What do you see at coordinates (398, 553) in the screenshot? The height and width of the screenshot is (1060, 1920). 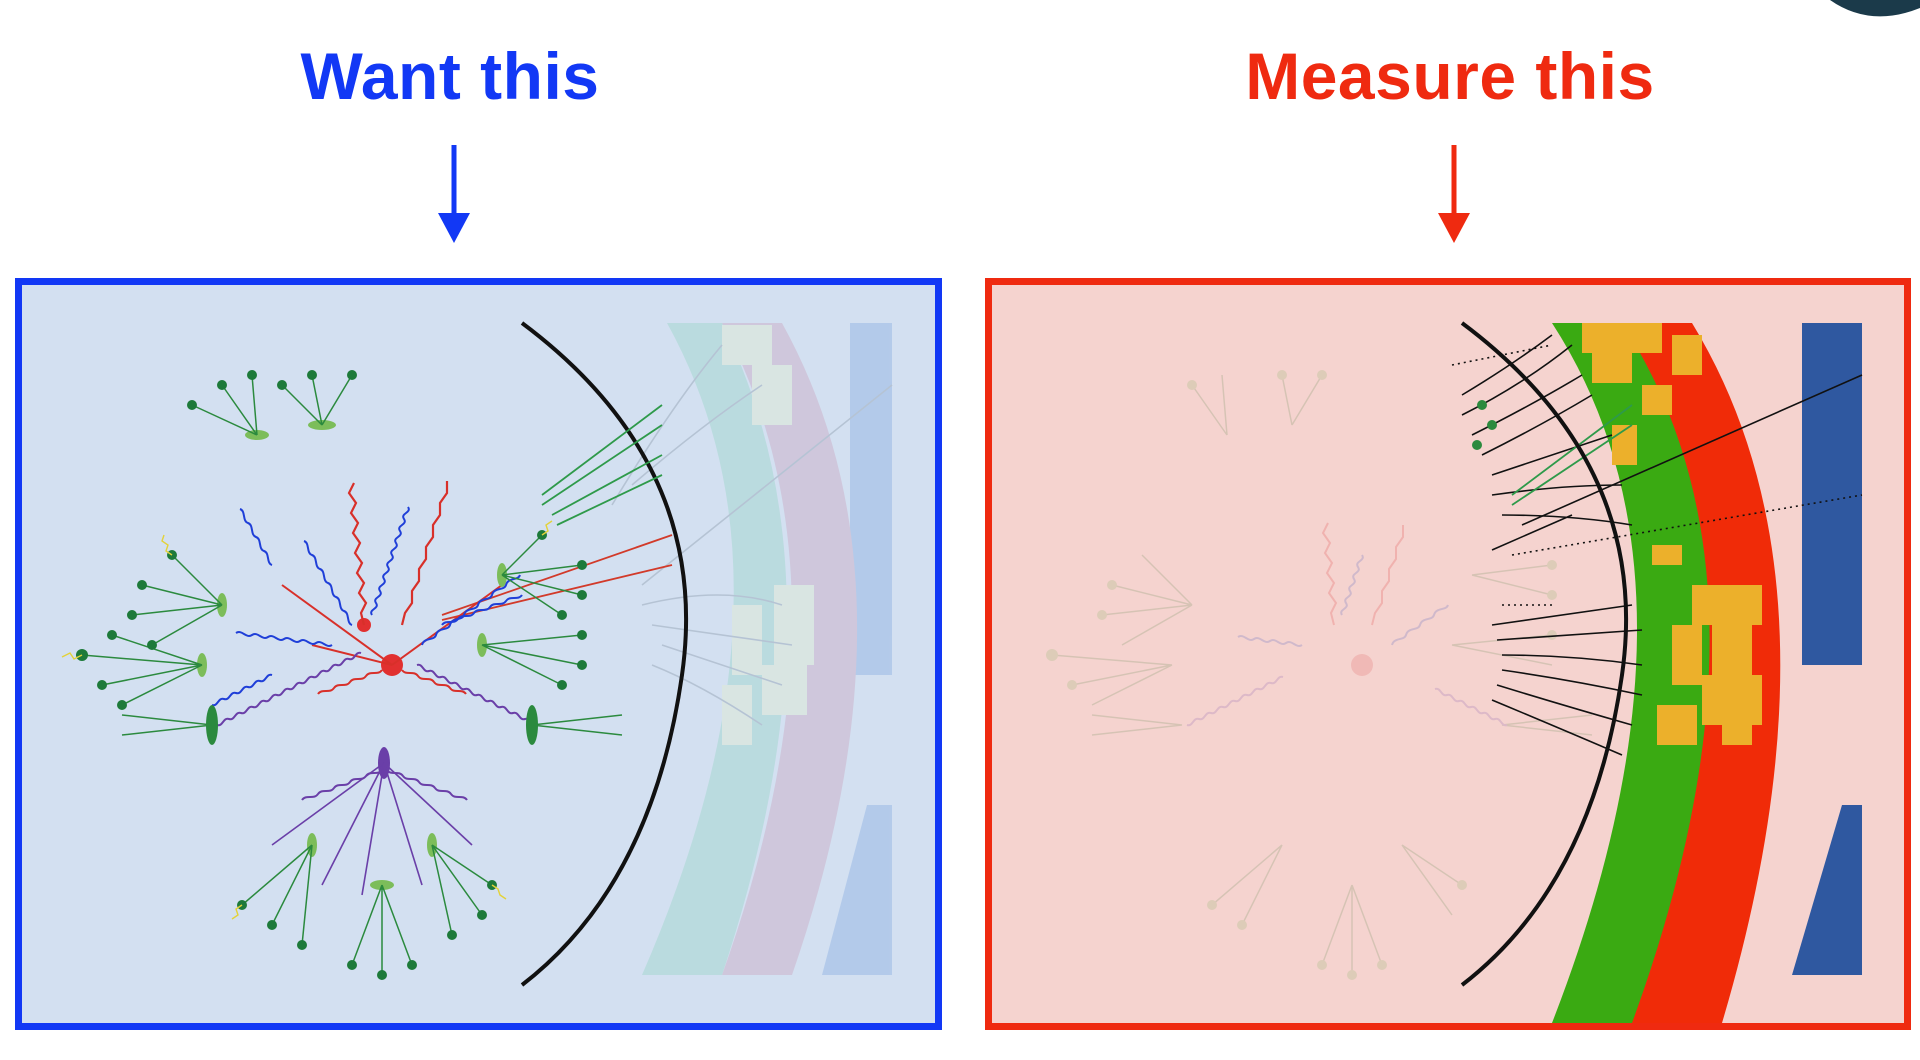 I see `photon-lines` at bounding box center [398, 553].